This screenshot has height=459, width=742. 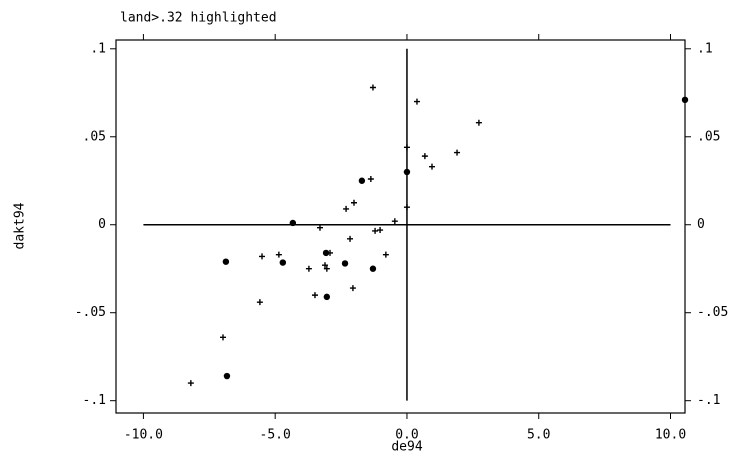 I want to click on y-tick-label: -.1, so click(x=94, y=400).